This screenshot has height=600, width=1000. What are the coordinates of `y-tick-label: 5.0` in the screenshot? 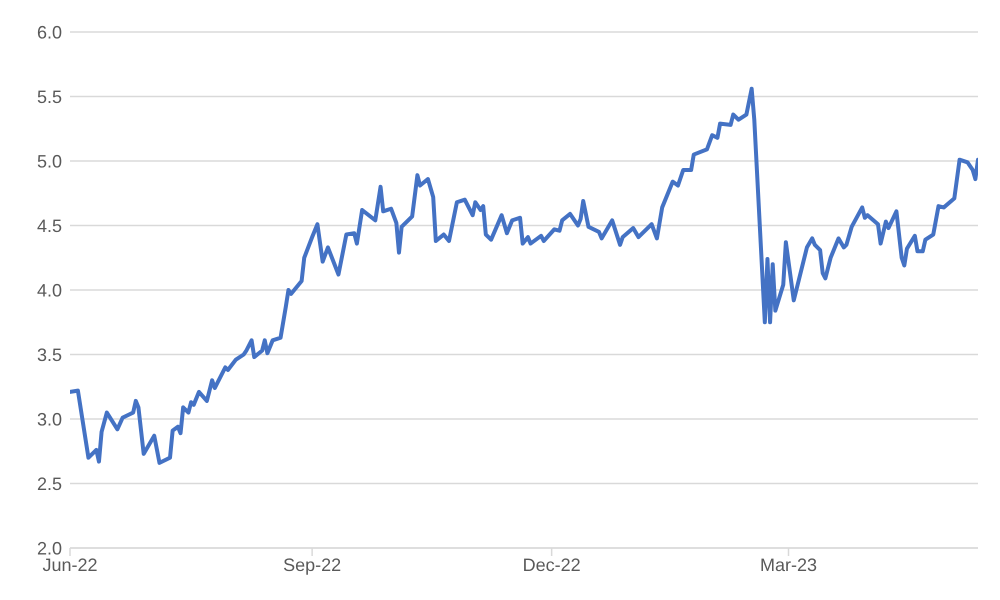 It's located at (49, 161).